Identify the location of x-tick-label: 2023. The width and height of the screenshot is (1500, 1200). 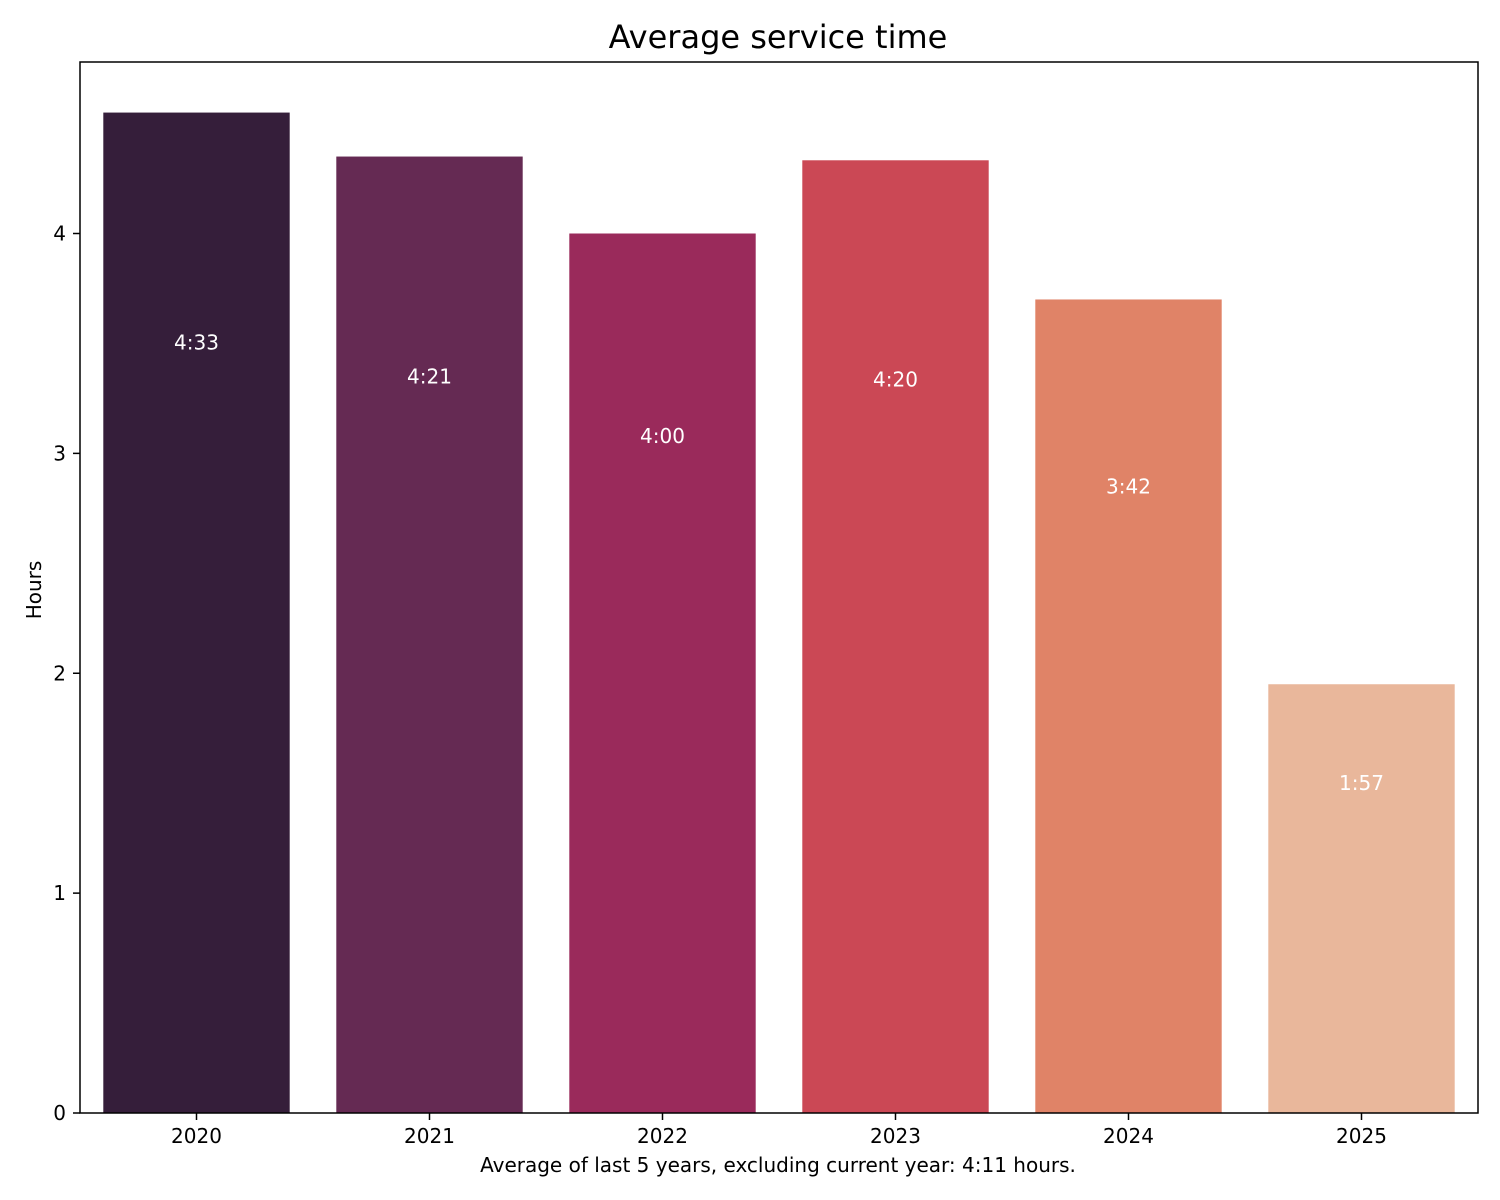
(895, 1136).